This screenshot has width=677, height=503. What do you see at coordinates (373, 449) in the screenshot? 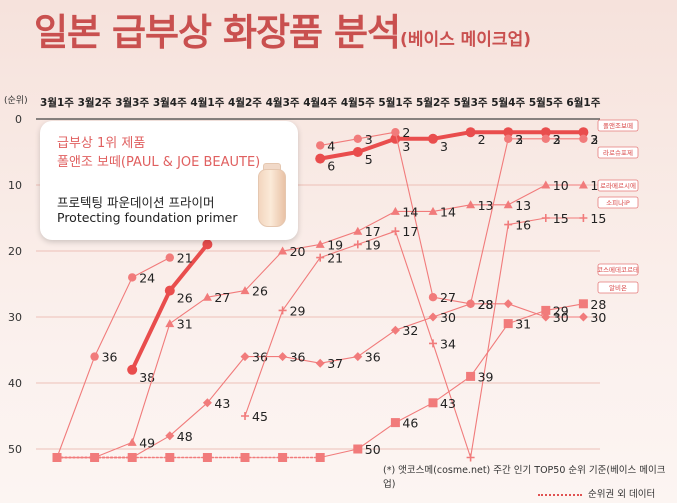
I see `data-label: 50` at bounding box center [373, 449].